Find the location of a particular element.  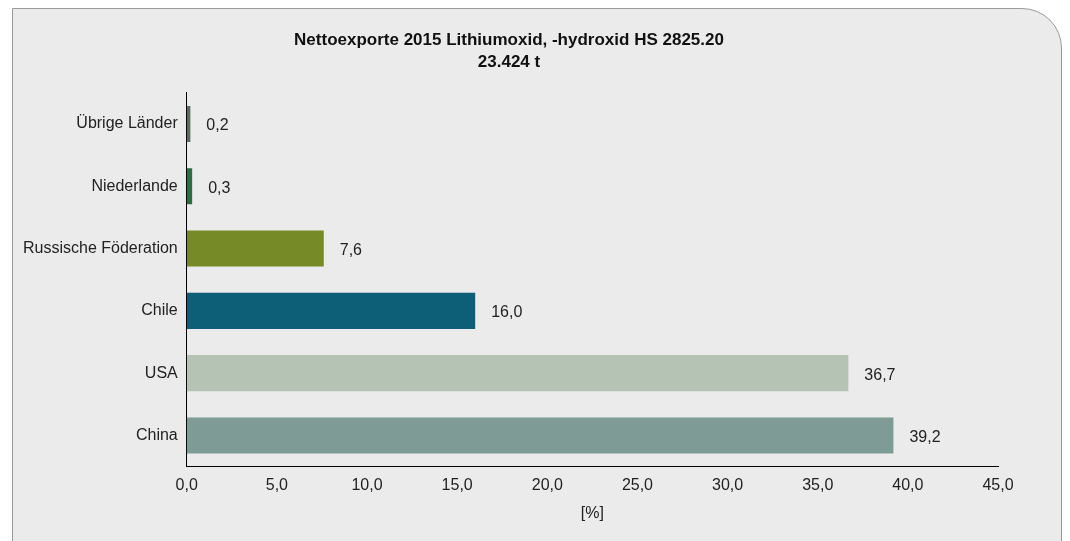

x-axis-title: [%] is located at coordinates (592, 512).